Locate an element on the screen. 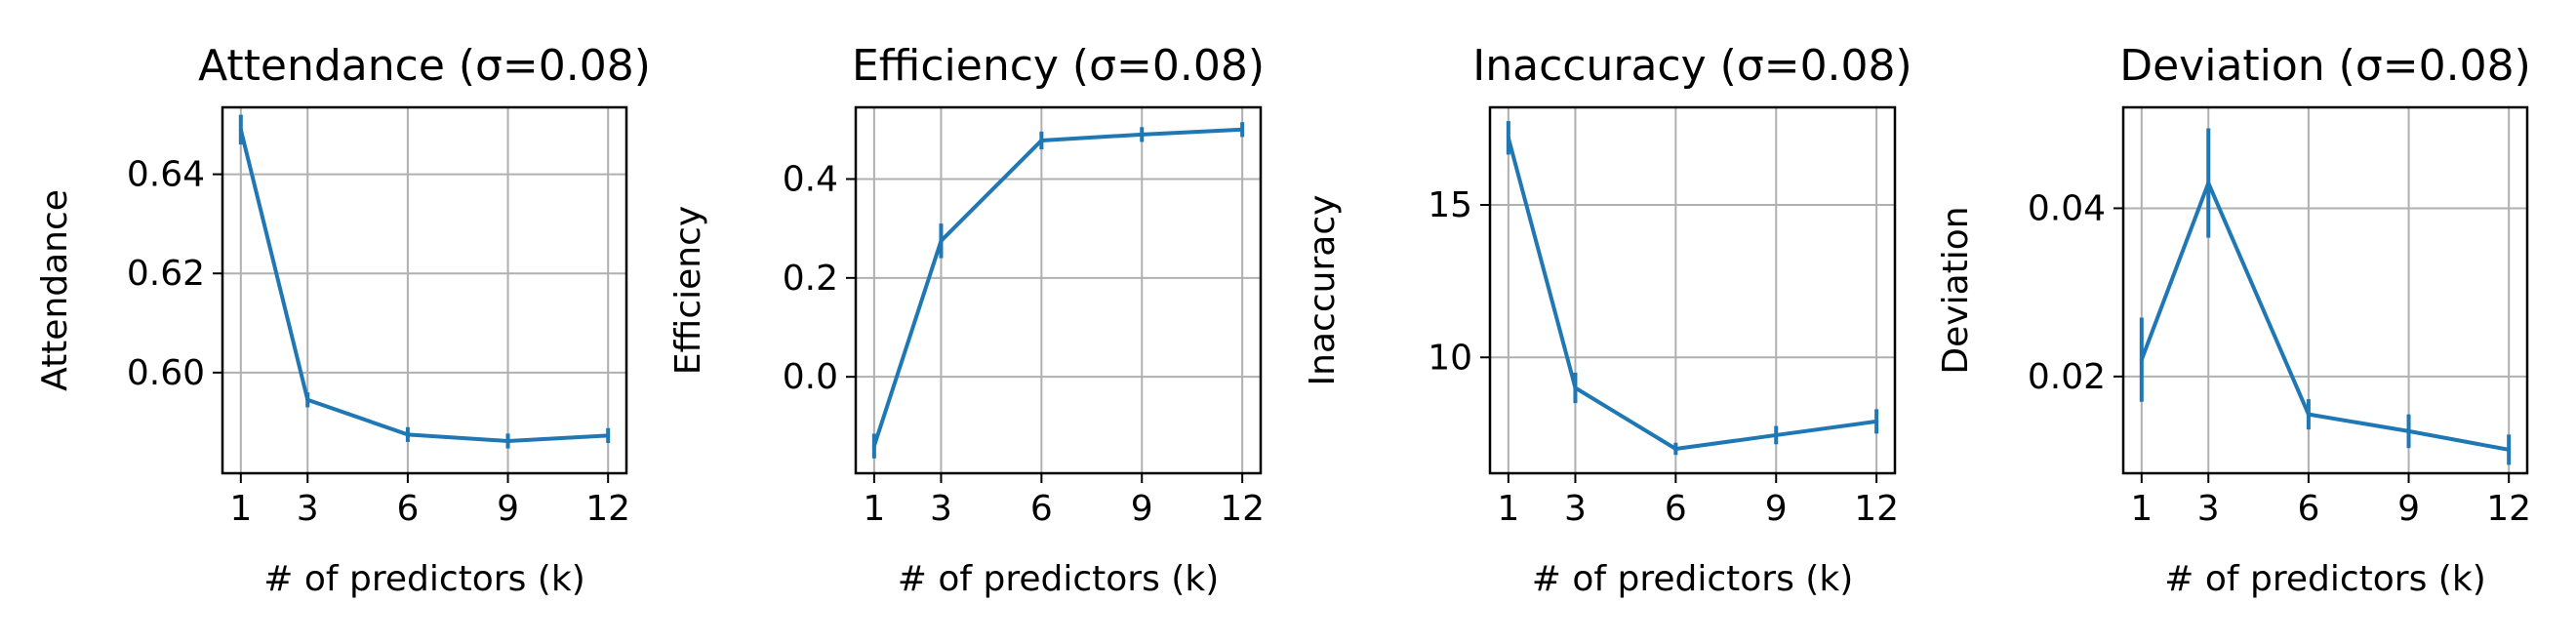 This screenshot has height=644, width=2576. y-tick-label: 0.60 is located at coordinates (166, 373).